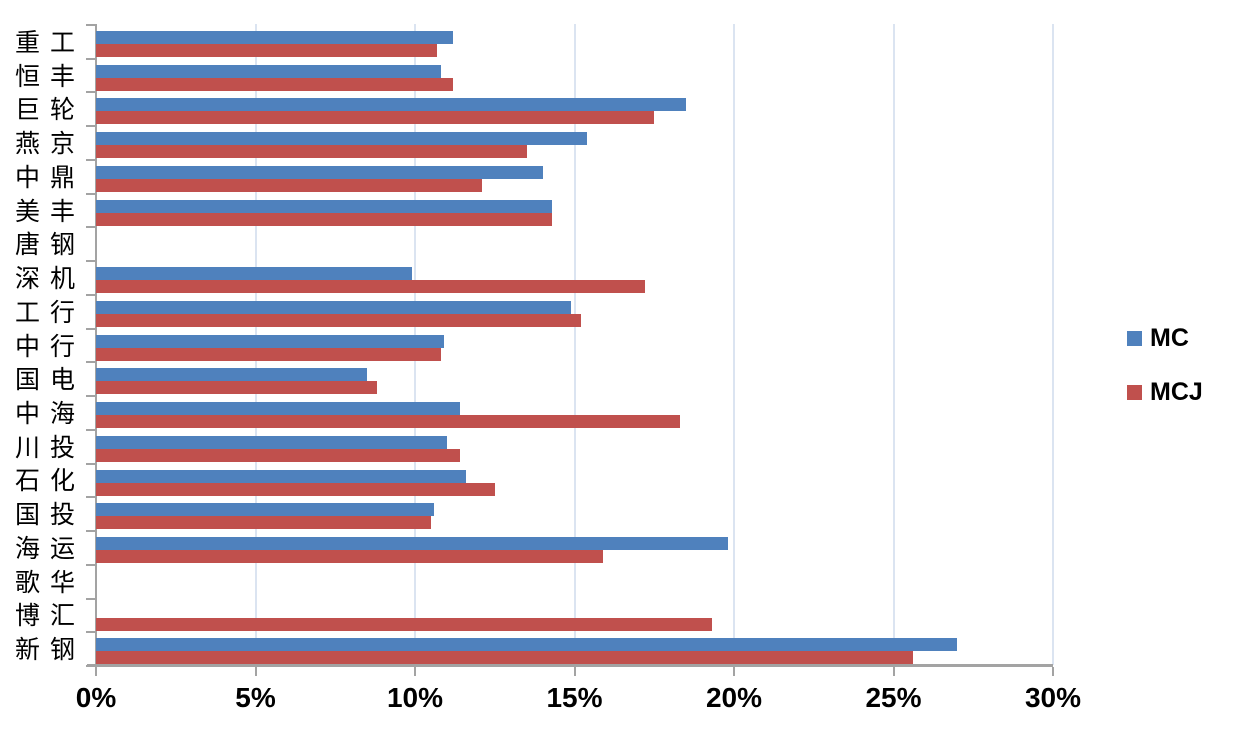 This screenshot has width=1248, height=732. I want to click on y-axis-label-char: 歌, so click(28, 582).